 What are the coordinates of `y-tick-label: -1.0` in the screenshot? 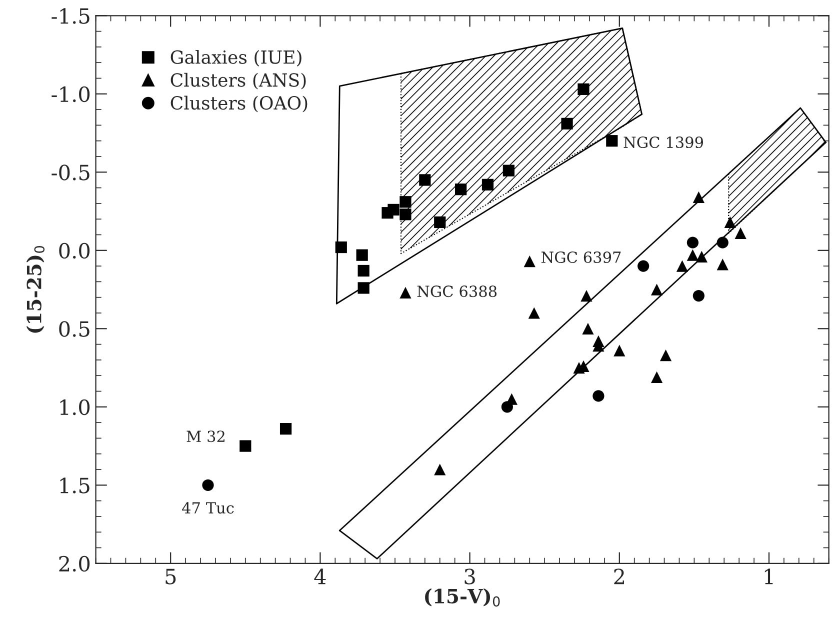 It's located at (71, 94).